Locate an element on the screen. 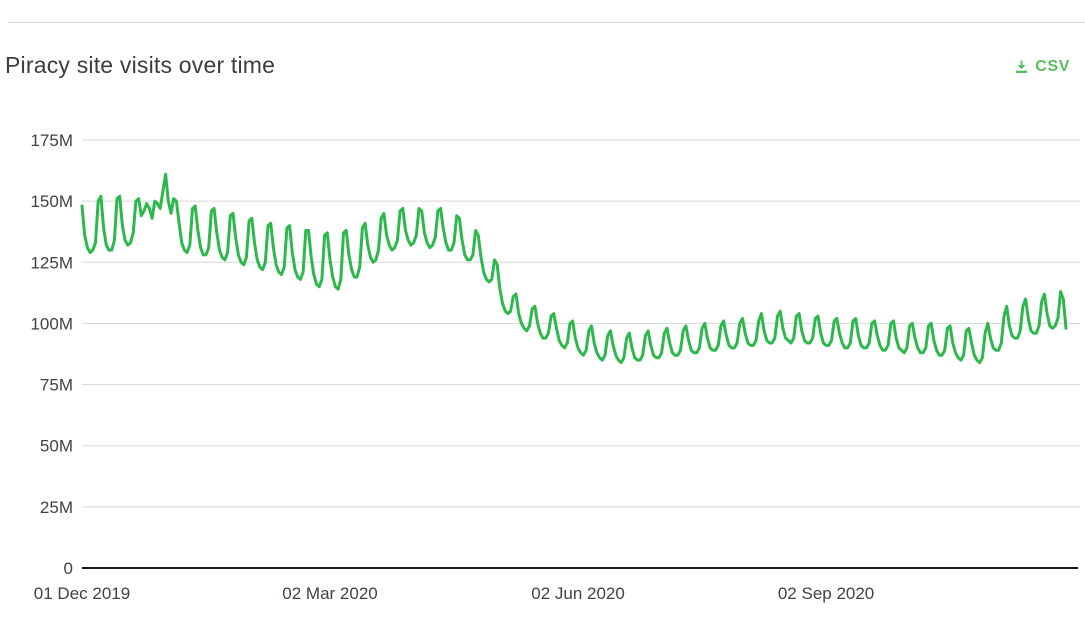 The width and height of the screenshot is (1085, 631). y-tick-label: 100M is located at coordinates (51, 323).